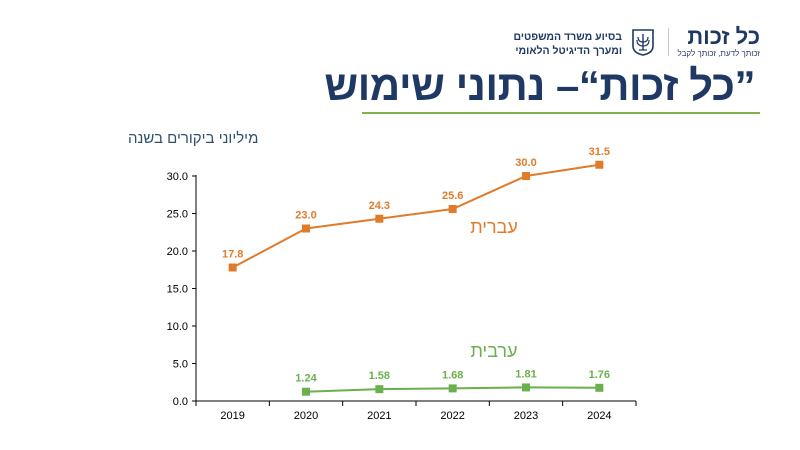 This screenshot has width=800, height=450. I want to click on y-tick-label: 25.0, so click(177, 215).